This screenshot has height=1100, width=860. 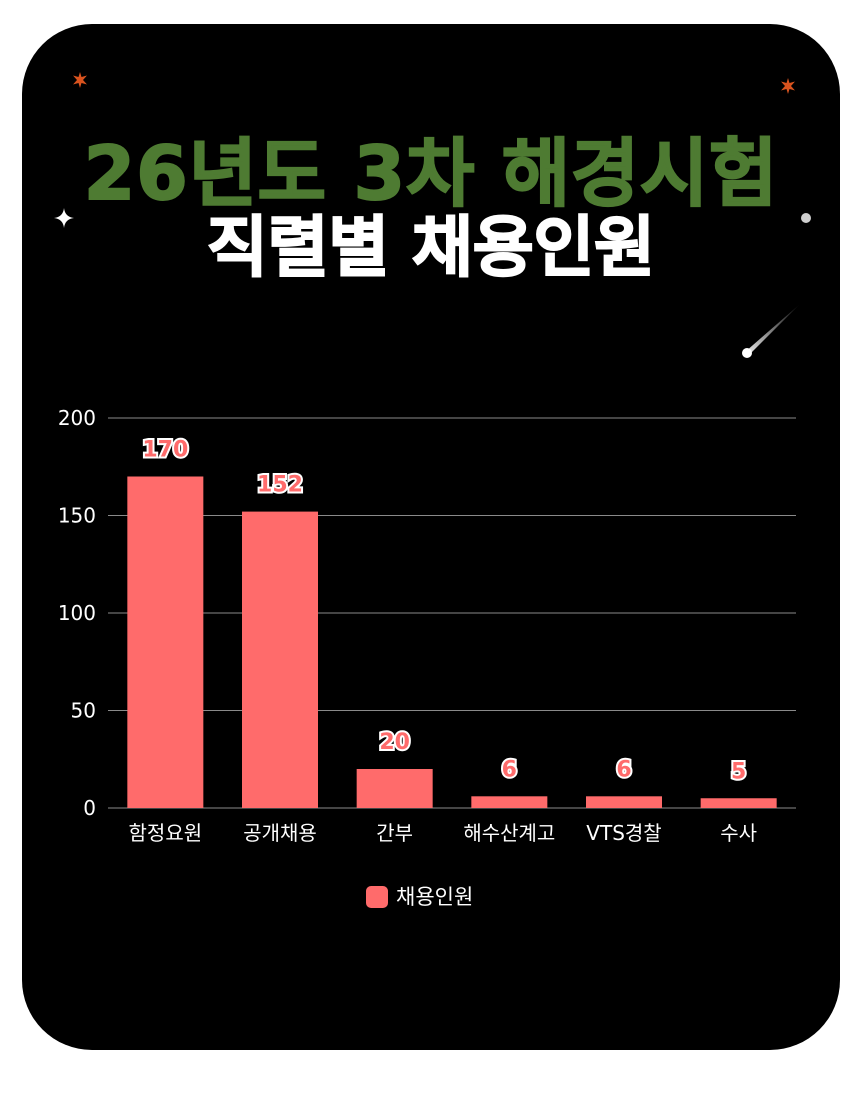 What do you see at coordinates (377, 897) in the screenshot?
I see `legend-swatch` at bounding box center [377, 897].